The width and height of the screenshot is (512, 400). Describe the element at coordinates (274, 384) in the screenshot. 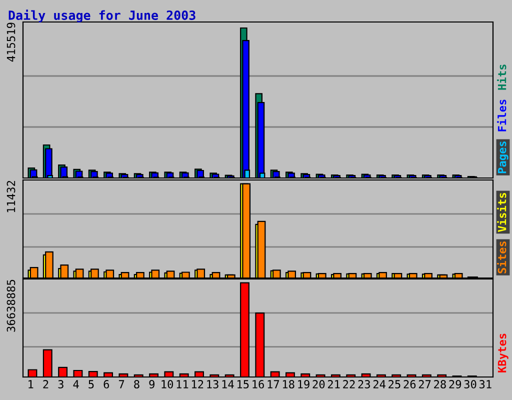

I see `x-tick-label: 17` at that location.